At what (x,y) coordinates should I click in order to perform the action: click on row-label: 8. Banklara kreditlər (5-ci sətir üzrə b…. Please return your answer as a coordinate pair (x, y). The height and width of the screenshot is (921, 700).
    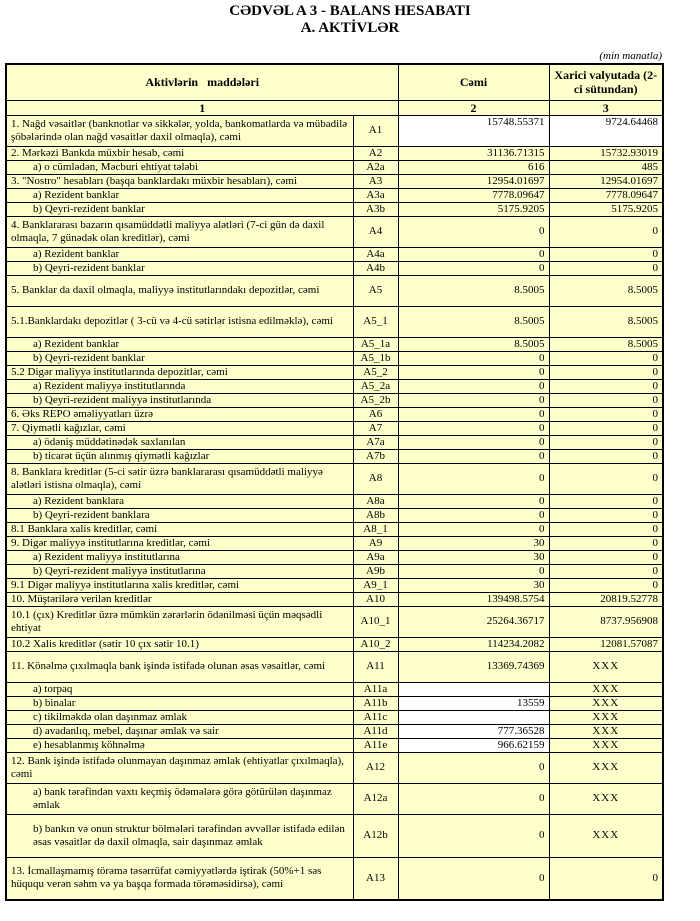
    Looking at the image, I should click on (179, 478).